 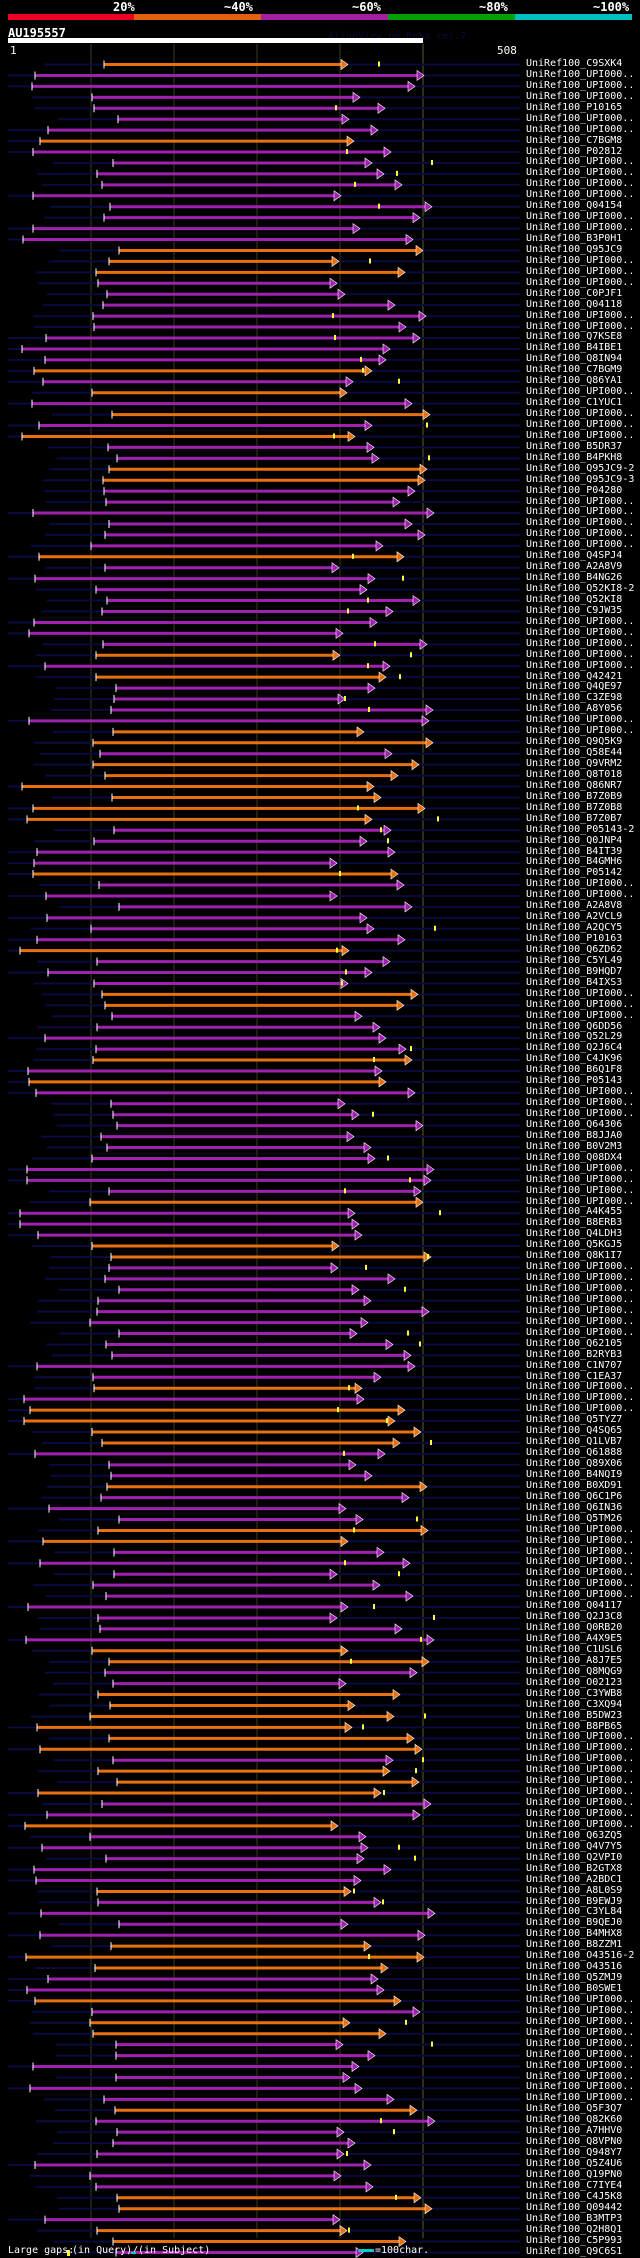 What do you see at coordinates (574, 807) in the screenshot?
I see `hit-label: UniRef100_B7Z0B8` at bounding box center [574, 807].